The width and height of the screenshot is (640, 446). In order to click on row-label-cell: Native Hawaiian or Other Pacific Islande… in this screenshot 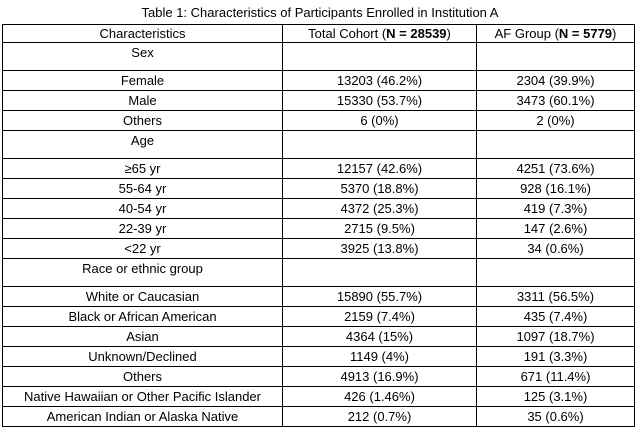, I will do `click(142, 396)`.